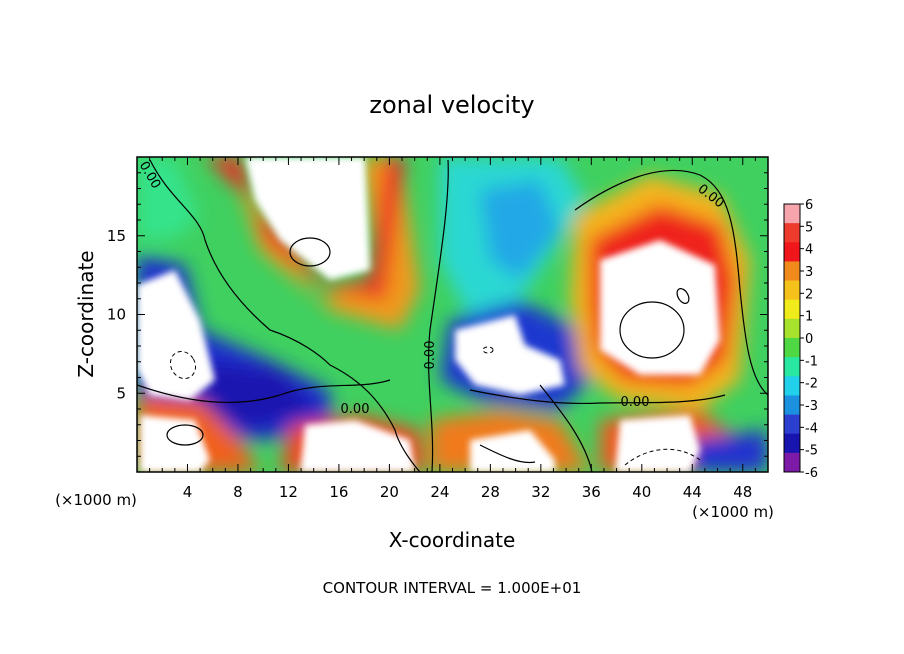 Image resolution: width=904 pixels, height=654 pixels. Describe the element at coordinates (338, 492) in the screenshot. I see `x-tick-label: 16` at that location.